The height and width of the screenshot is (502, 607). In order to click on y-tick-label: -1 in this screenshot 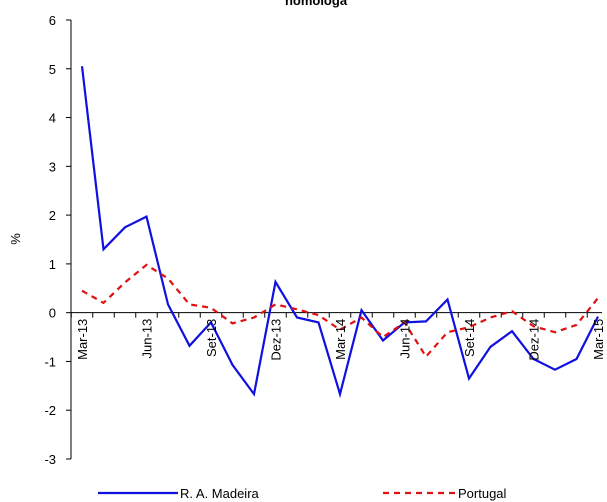, I will do `click(50, 361)`.